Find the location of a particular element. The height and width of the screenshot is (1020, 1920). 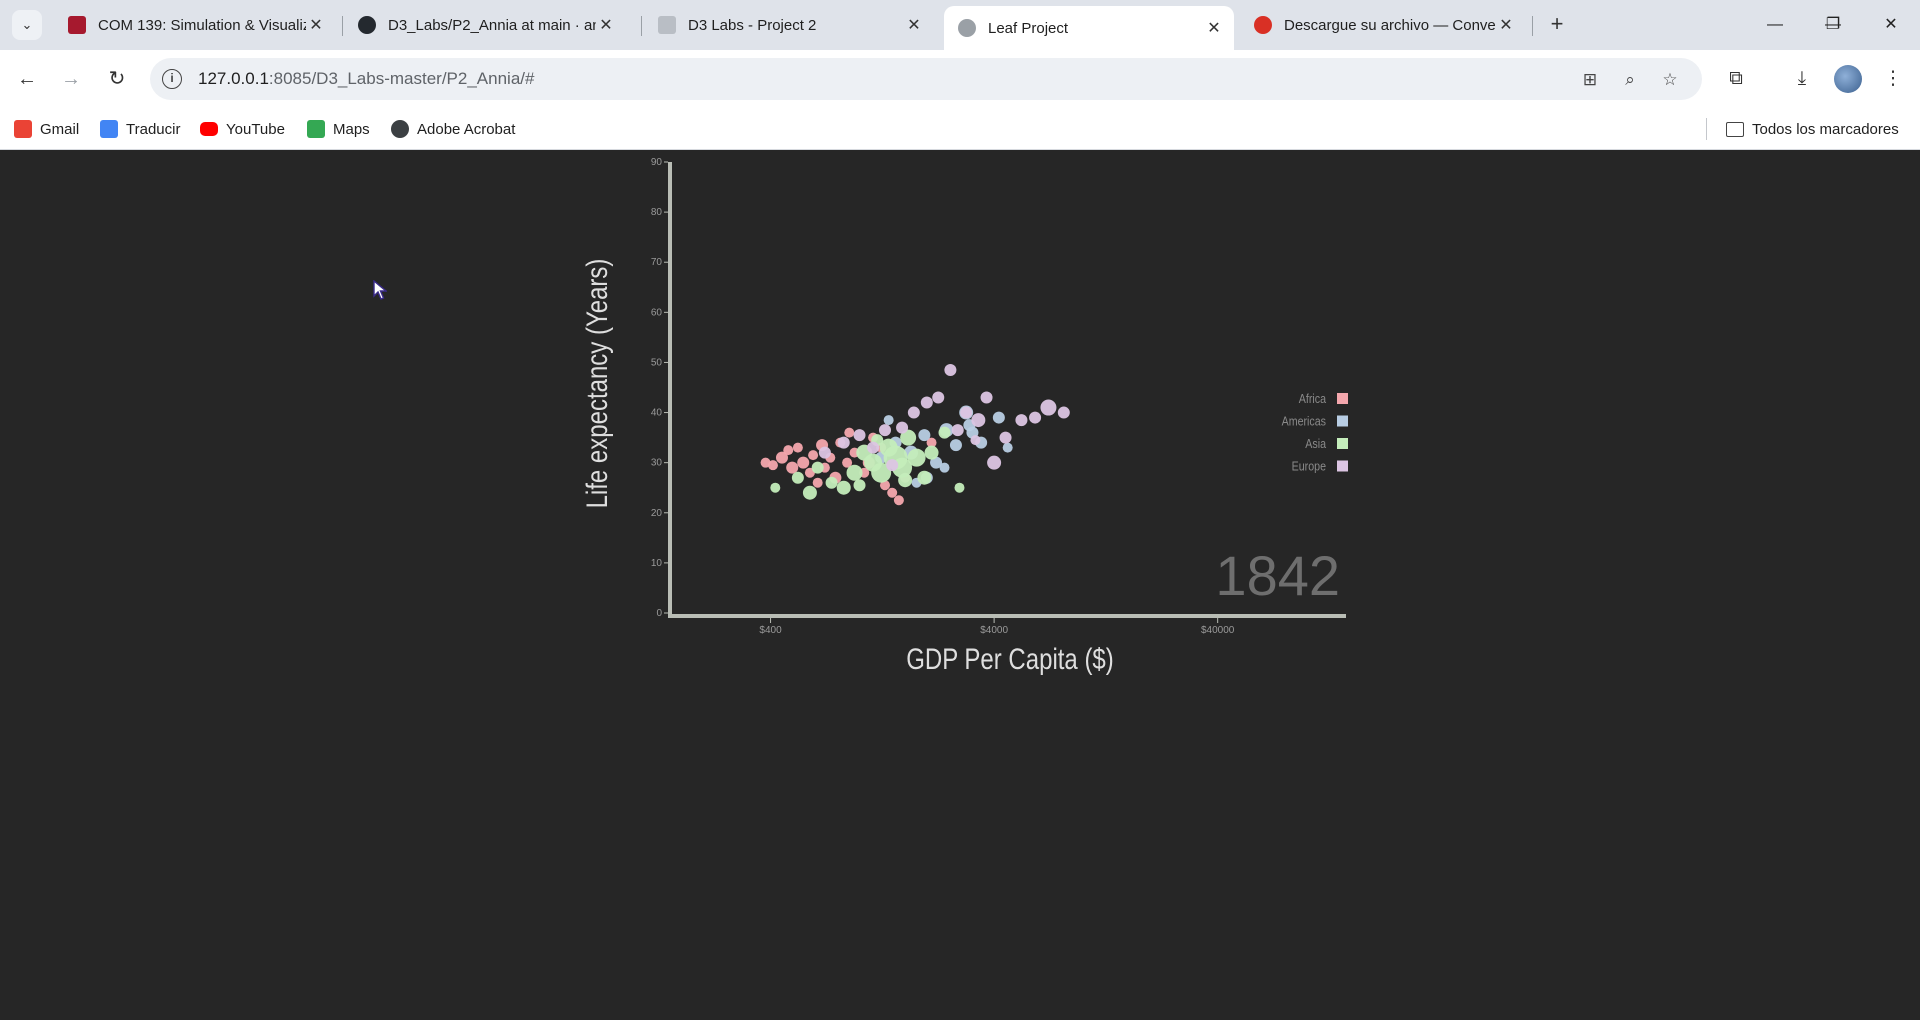

legend-label: Americas is located at coordinates (1304, 420).